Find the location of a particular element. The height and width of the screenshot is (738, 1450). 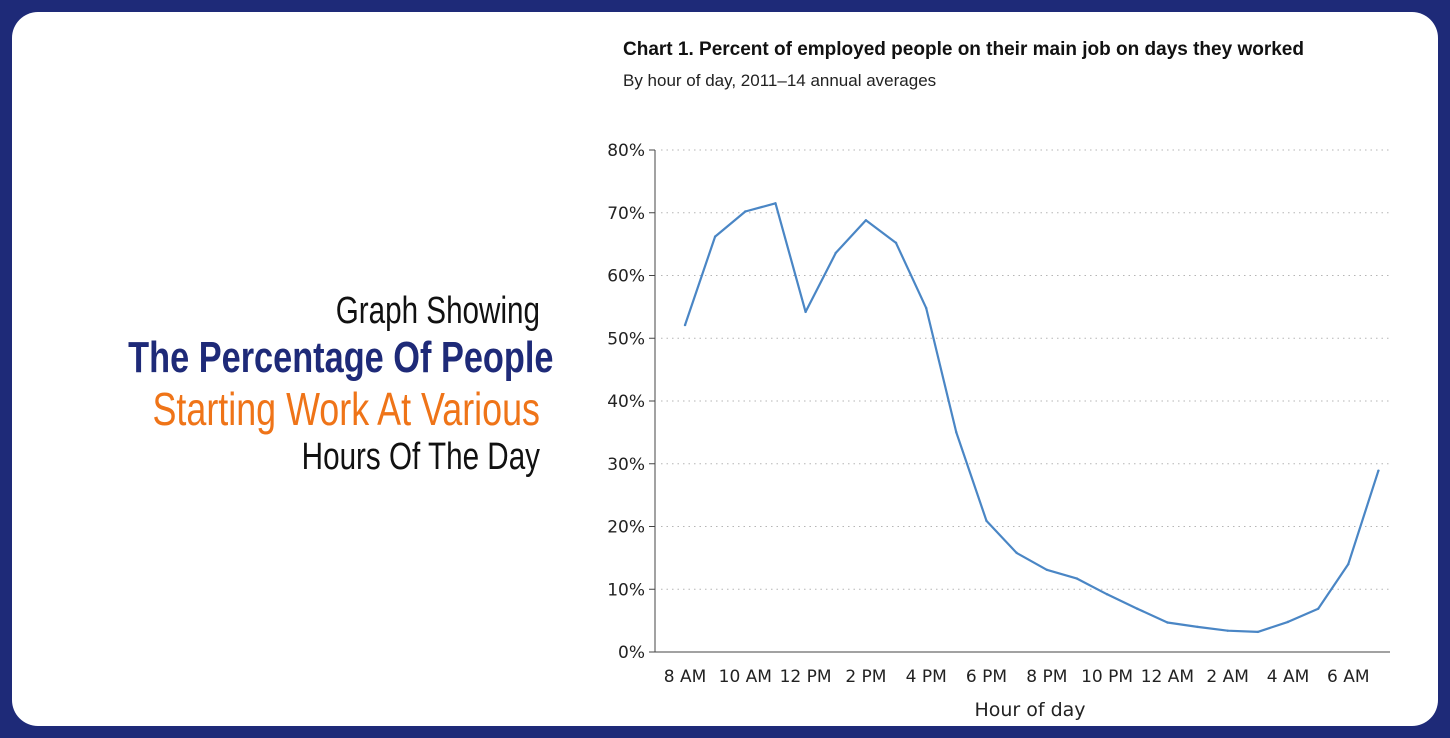

y-tick-label: 40% is located at coordinates (626, 402).